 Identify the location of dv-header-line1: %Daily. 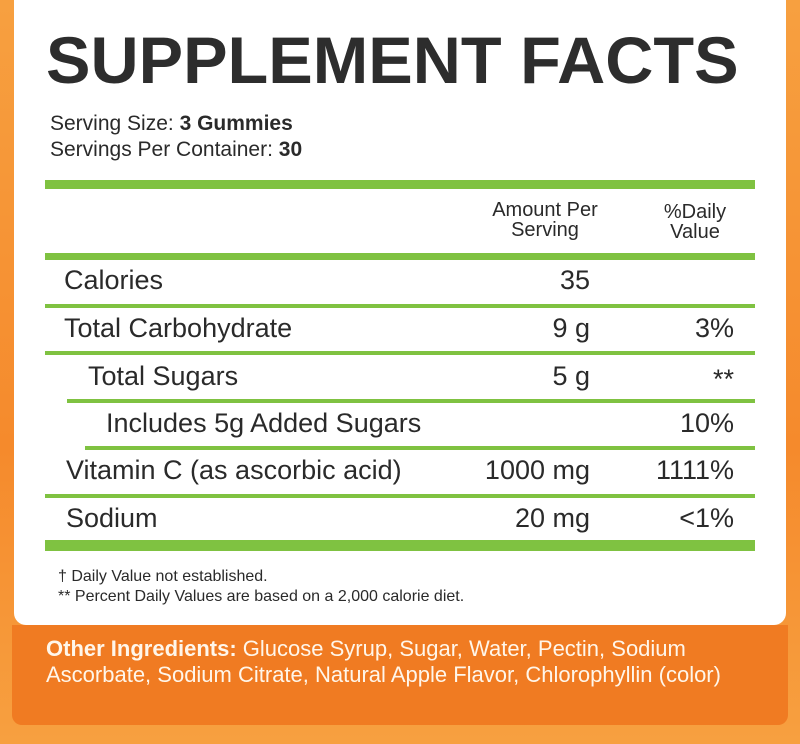
(695, 212).